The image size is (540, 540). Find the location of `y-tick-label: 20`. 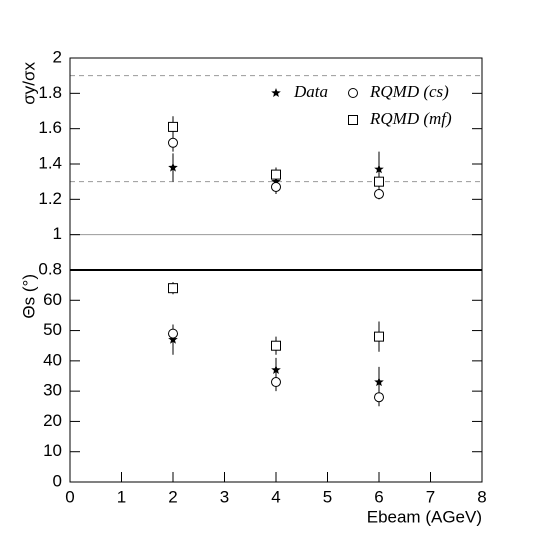

y-tick-label: 20 is located at coordinates (52, 420).